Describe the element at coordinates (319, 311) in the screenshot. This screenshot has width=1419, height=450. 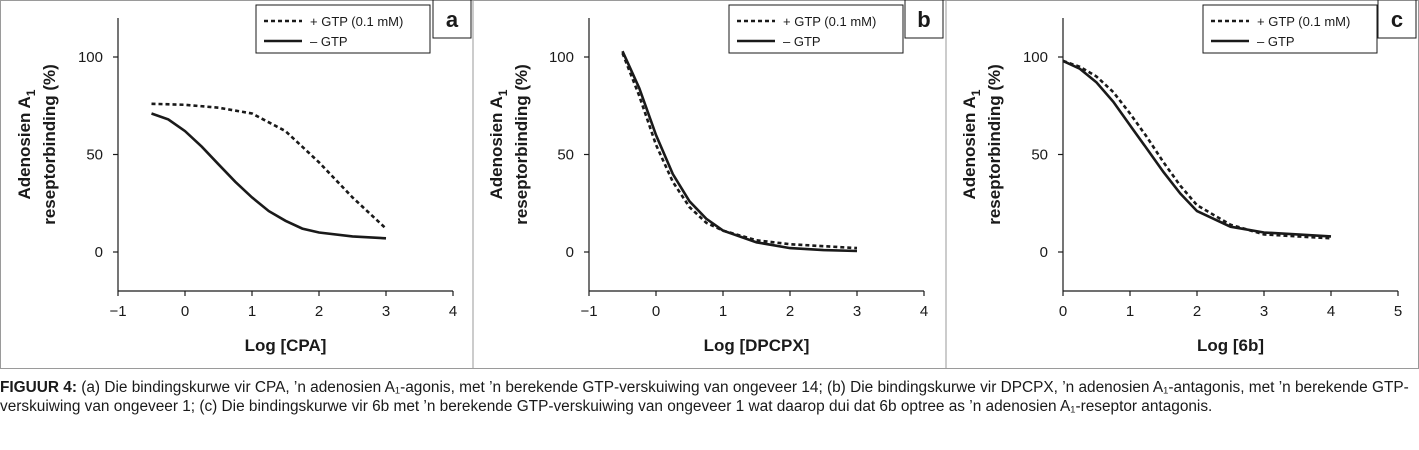
I see `x-tick-label-a: 2` at that location.